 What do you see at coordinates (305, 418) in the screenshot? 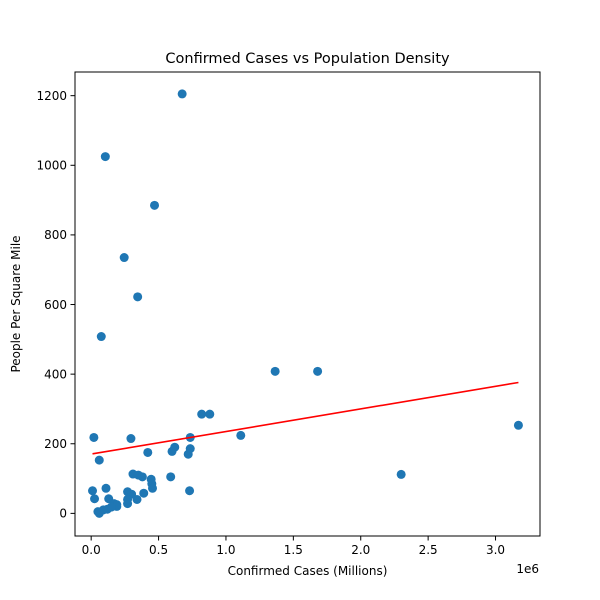
I see `trendline` at bounding box center [305, 418].